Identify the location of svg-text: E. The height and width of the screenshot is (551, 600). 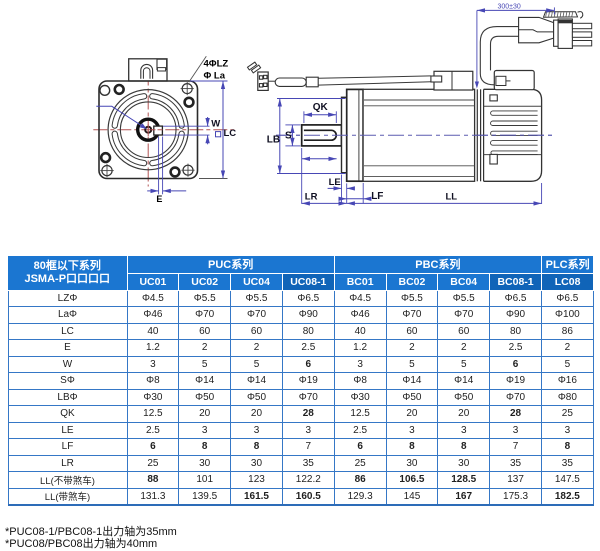
(159, 199).